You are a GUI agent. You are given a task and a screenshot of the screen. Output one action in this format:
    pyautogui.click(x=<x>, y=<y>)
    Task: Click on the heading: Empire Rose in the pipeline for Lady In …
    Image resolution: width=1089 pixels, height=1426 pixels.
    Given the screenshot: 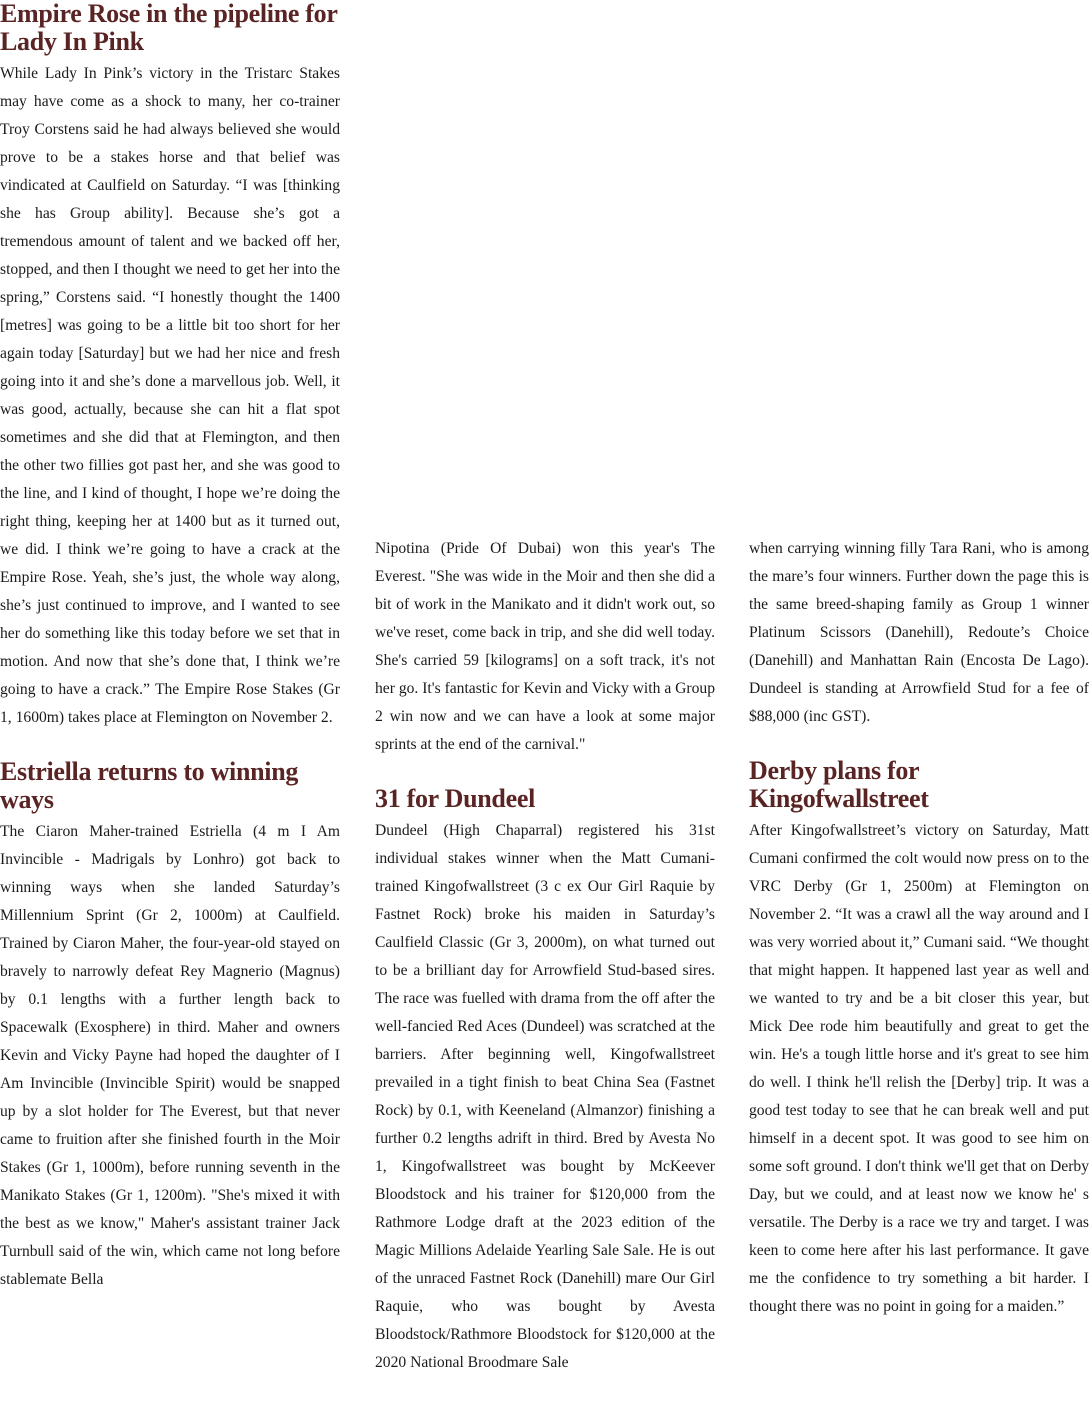 What is the action you would take?
    pyautogui.click(x=169, y=28)
    